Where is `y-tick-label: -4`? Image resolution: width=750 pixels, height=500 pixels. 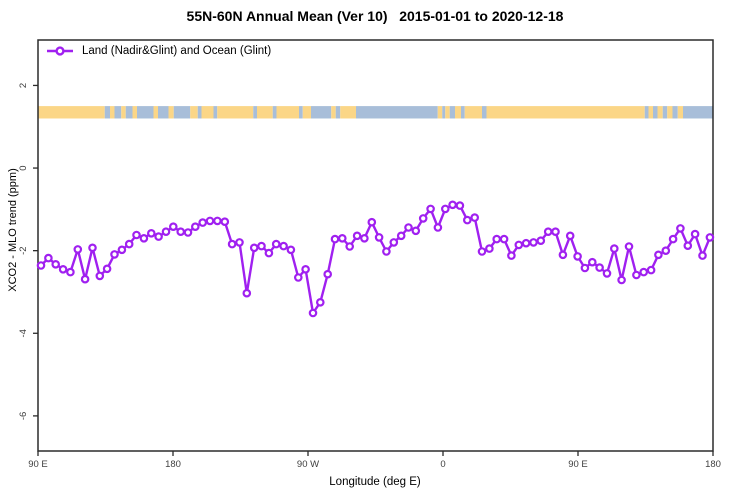 y-tick-label: -4 is located at coordinates (23, 333).